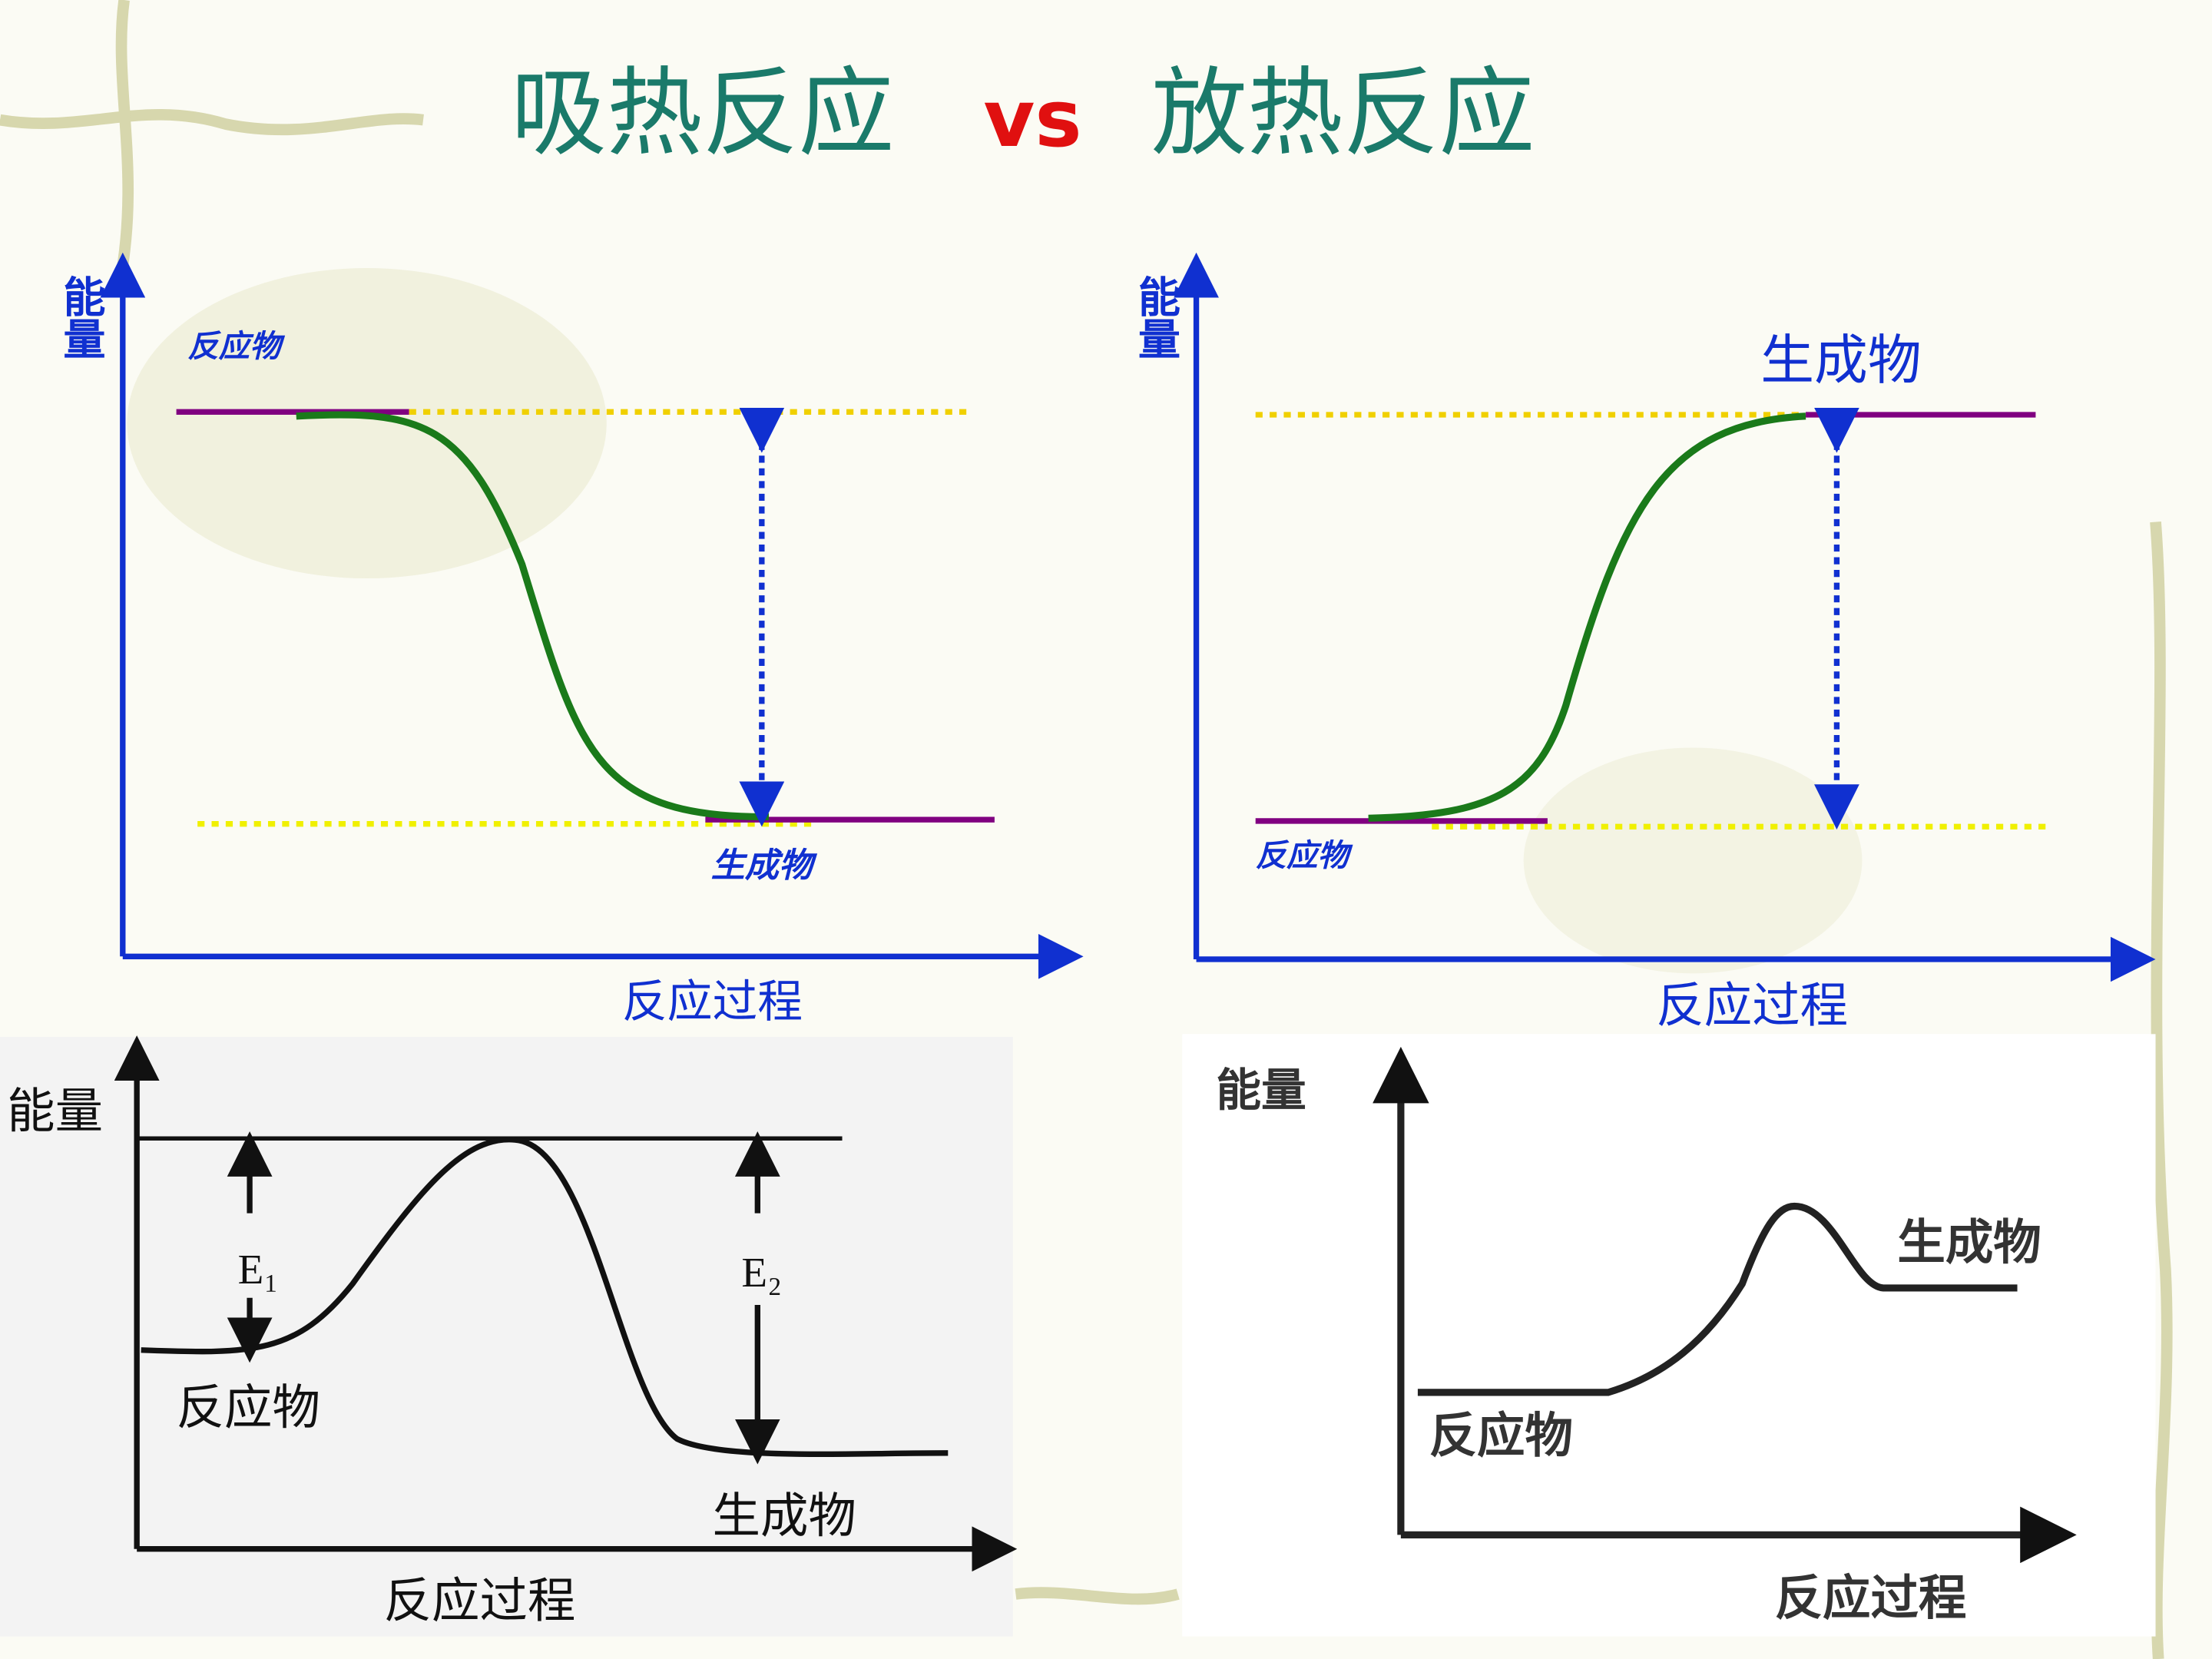 The width and height of the screenshot is (2212, 1659). I want to click on e2-label: E₂, so click(762, 1272).